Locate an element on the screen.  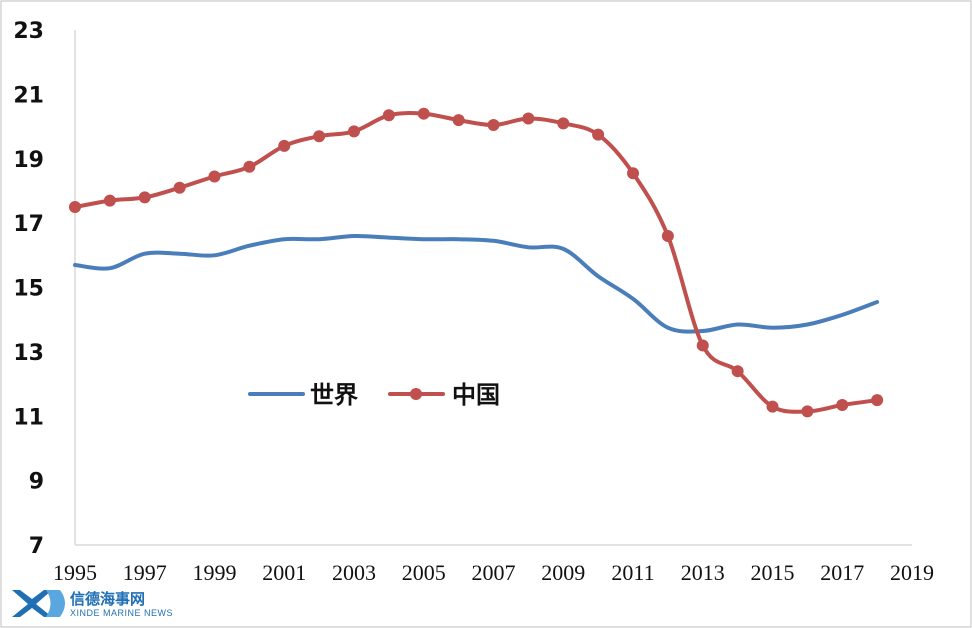
legend-marker-china is located at coordinates (416, 394).